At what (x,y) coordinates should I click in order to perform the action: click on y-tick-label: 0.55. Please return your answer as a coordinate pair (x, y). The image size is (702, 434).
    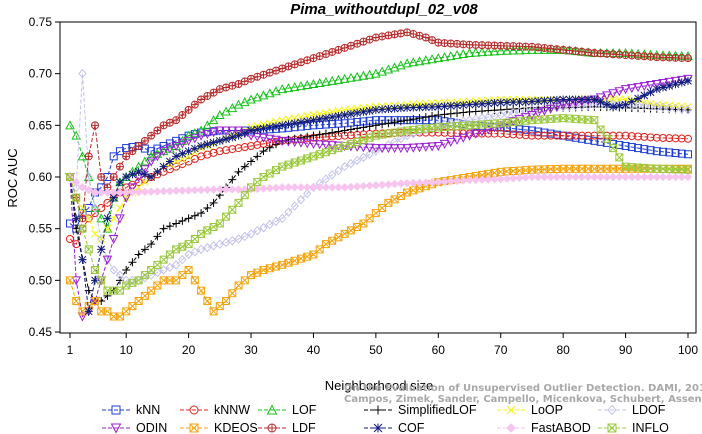
    Looking at the image, I should click on (41, 229).